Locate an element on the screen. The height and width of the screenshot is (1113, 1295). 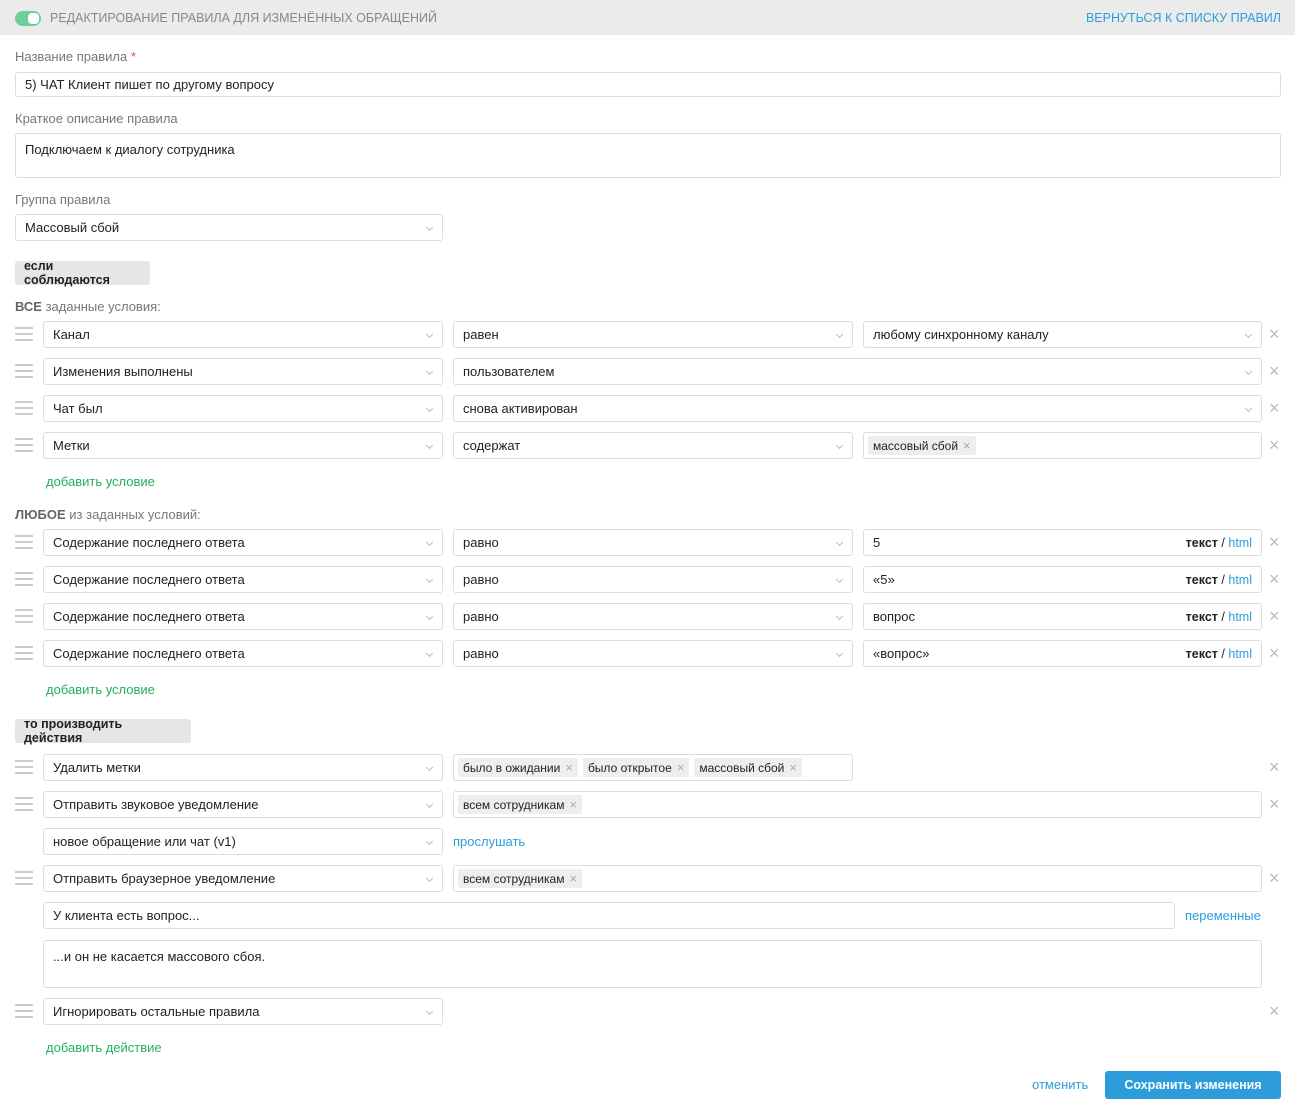
action-select: Игнорировать остальные правила is located at coordinates (243, 1011).